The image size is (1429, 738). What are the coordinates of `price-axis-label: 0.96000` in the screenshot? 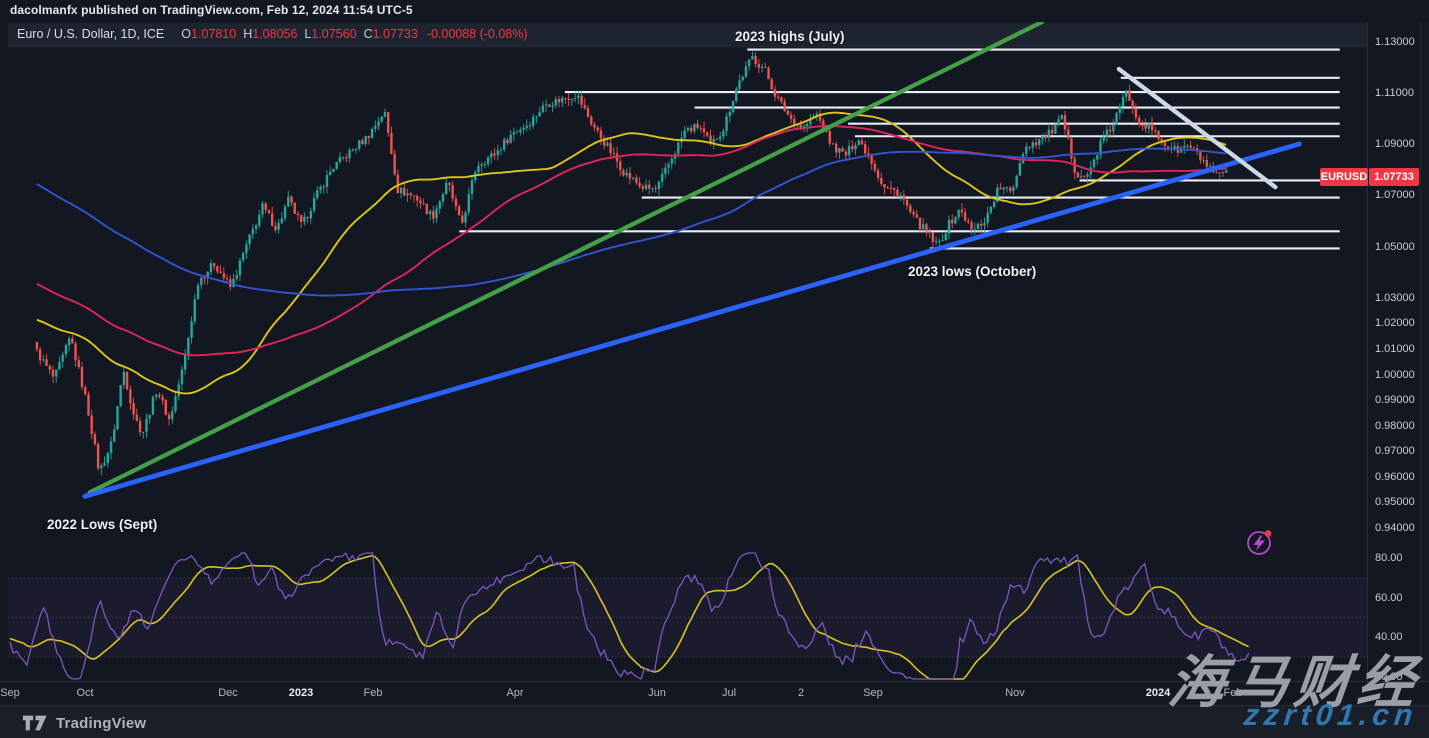 It's located at (1395, 476).